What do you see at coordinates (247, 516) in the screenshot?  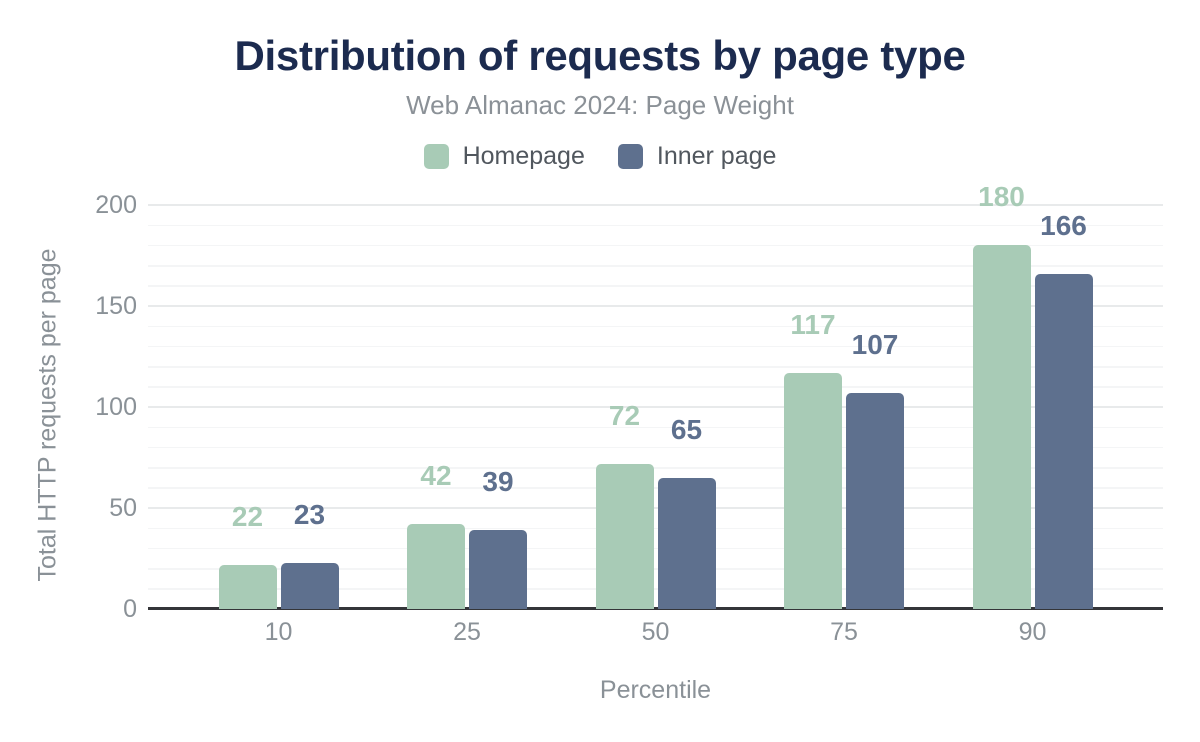 I see `value-label-homepage-p10: 22` at bounding box center [247, 516].